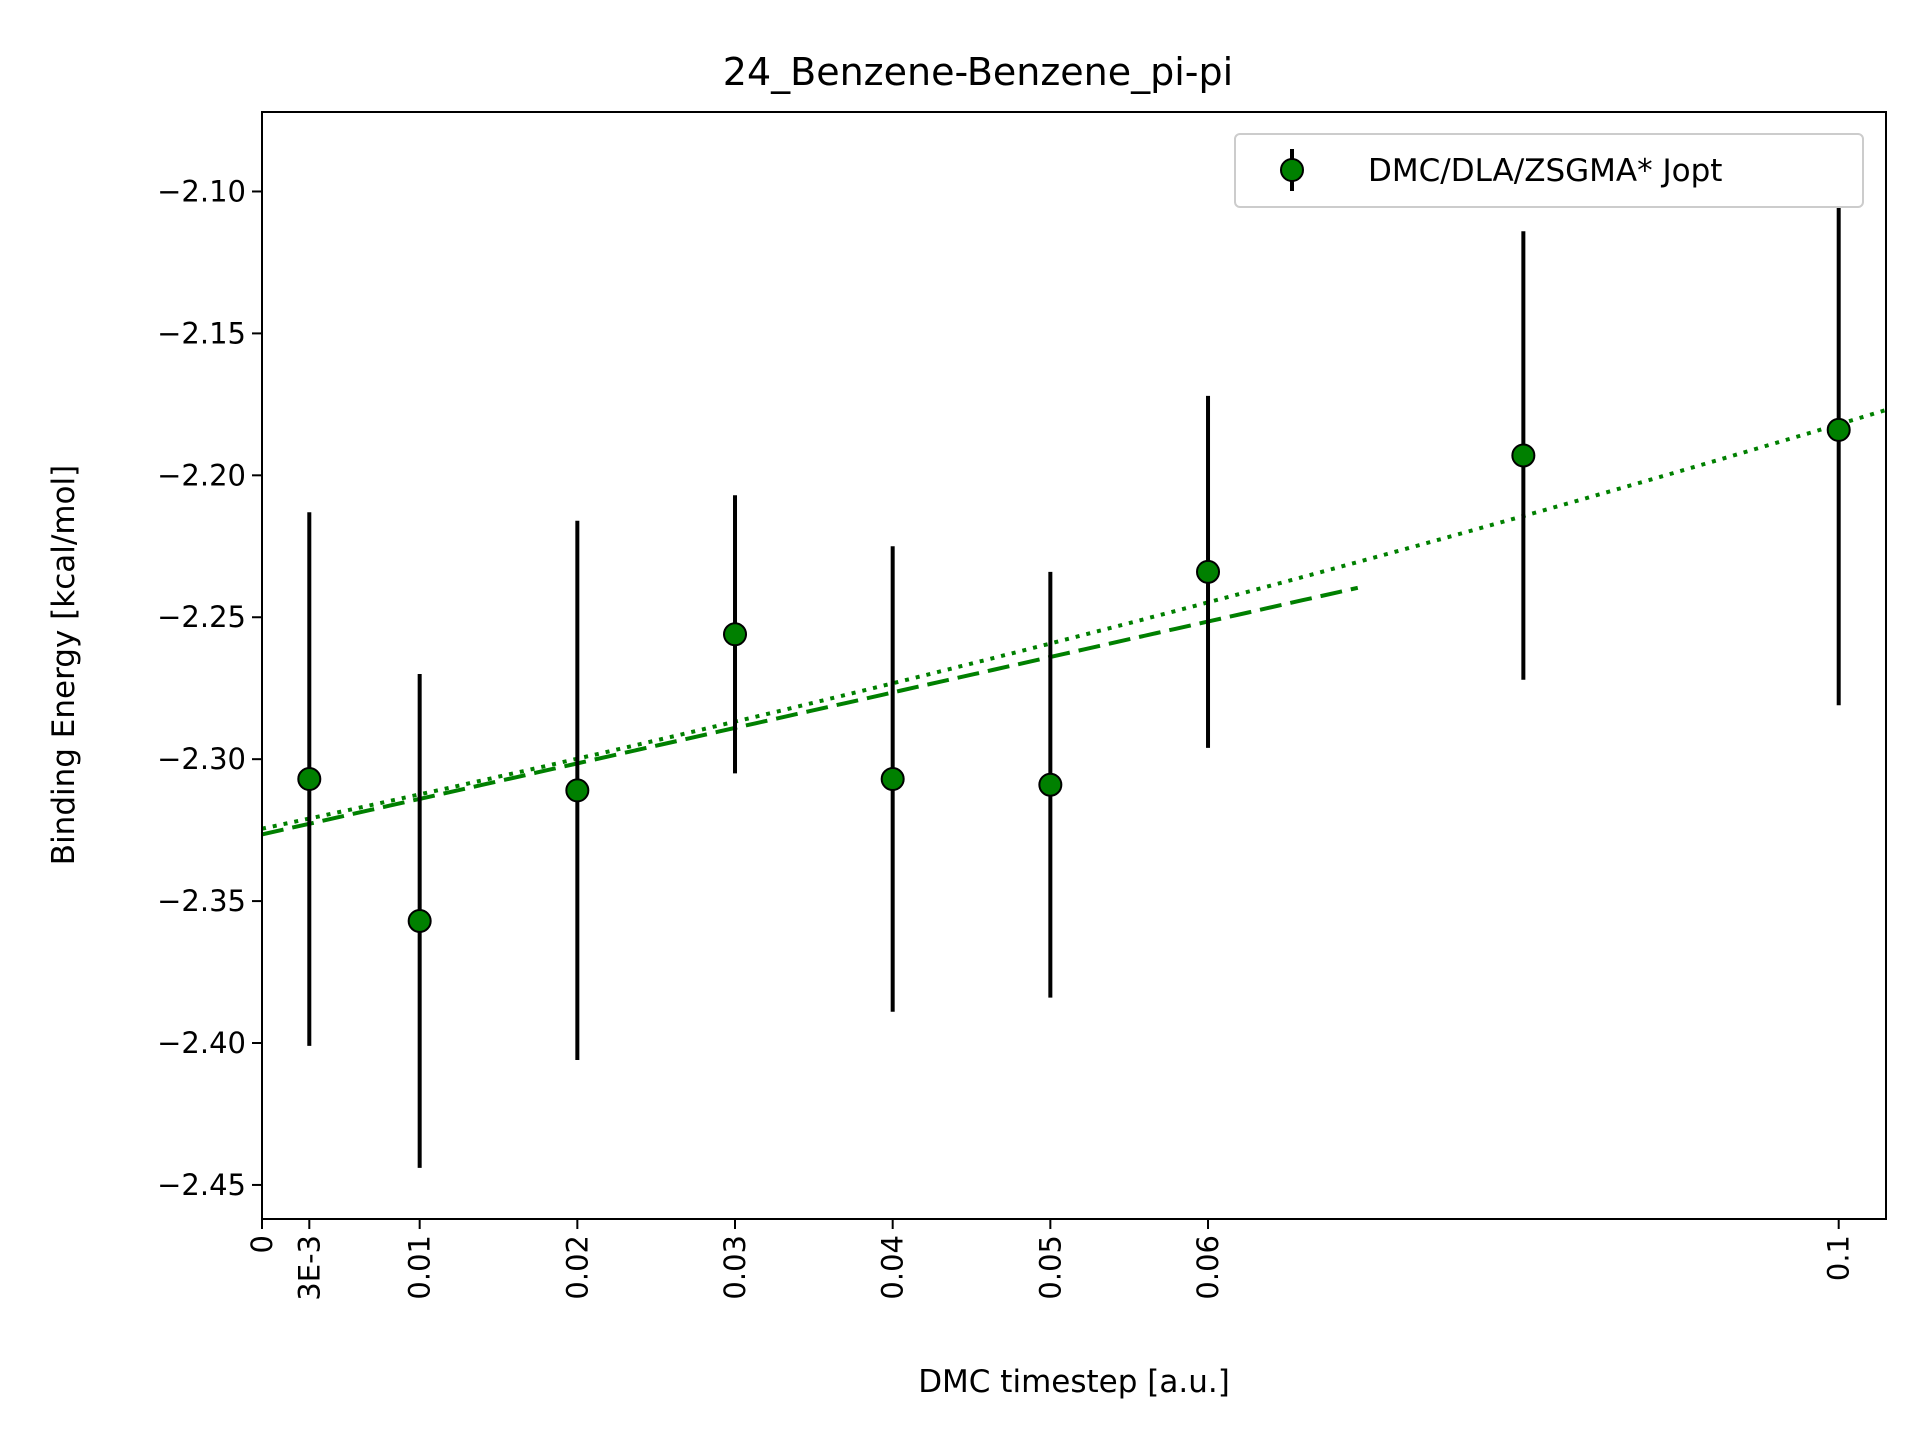 The image size is (1920, 1440). What do you see at coordinates (309, 1268) in the screenshot?
I see `x-tick-label: 3E-3` at bounding box center [309, 1268].